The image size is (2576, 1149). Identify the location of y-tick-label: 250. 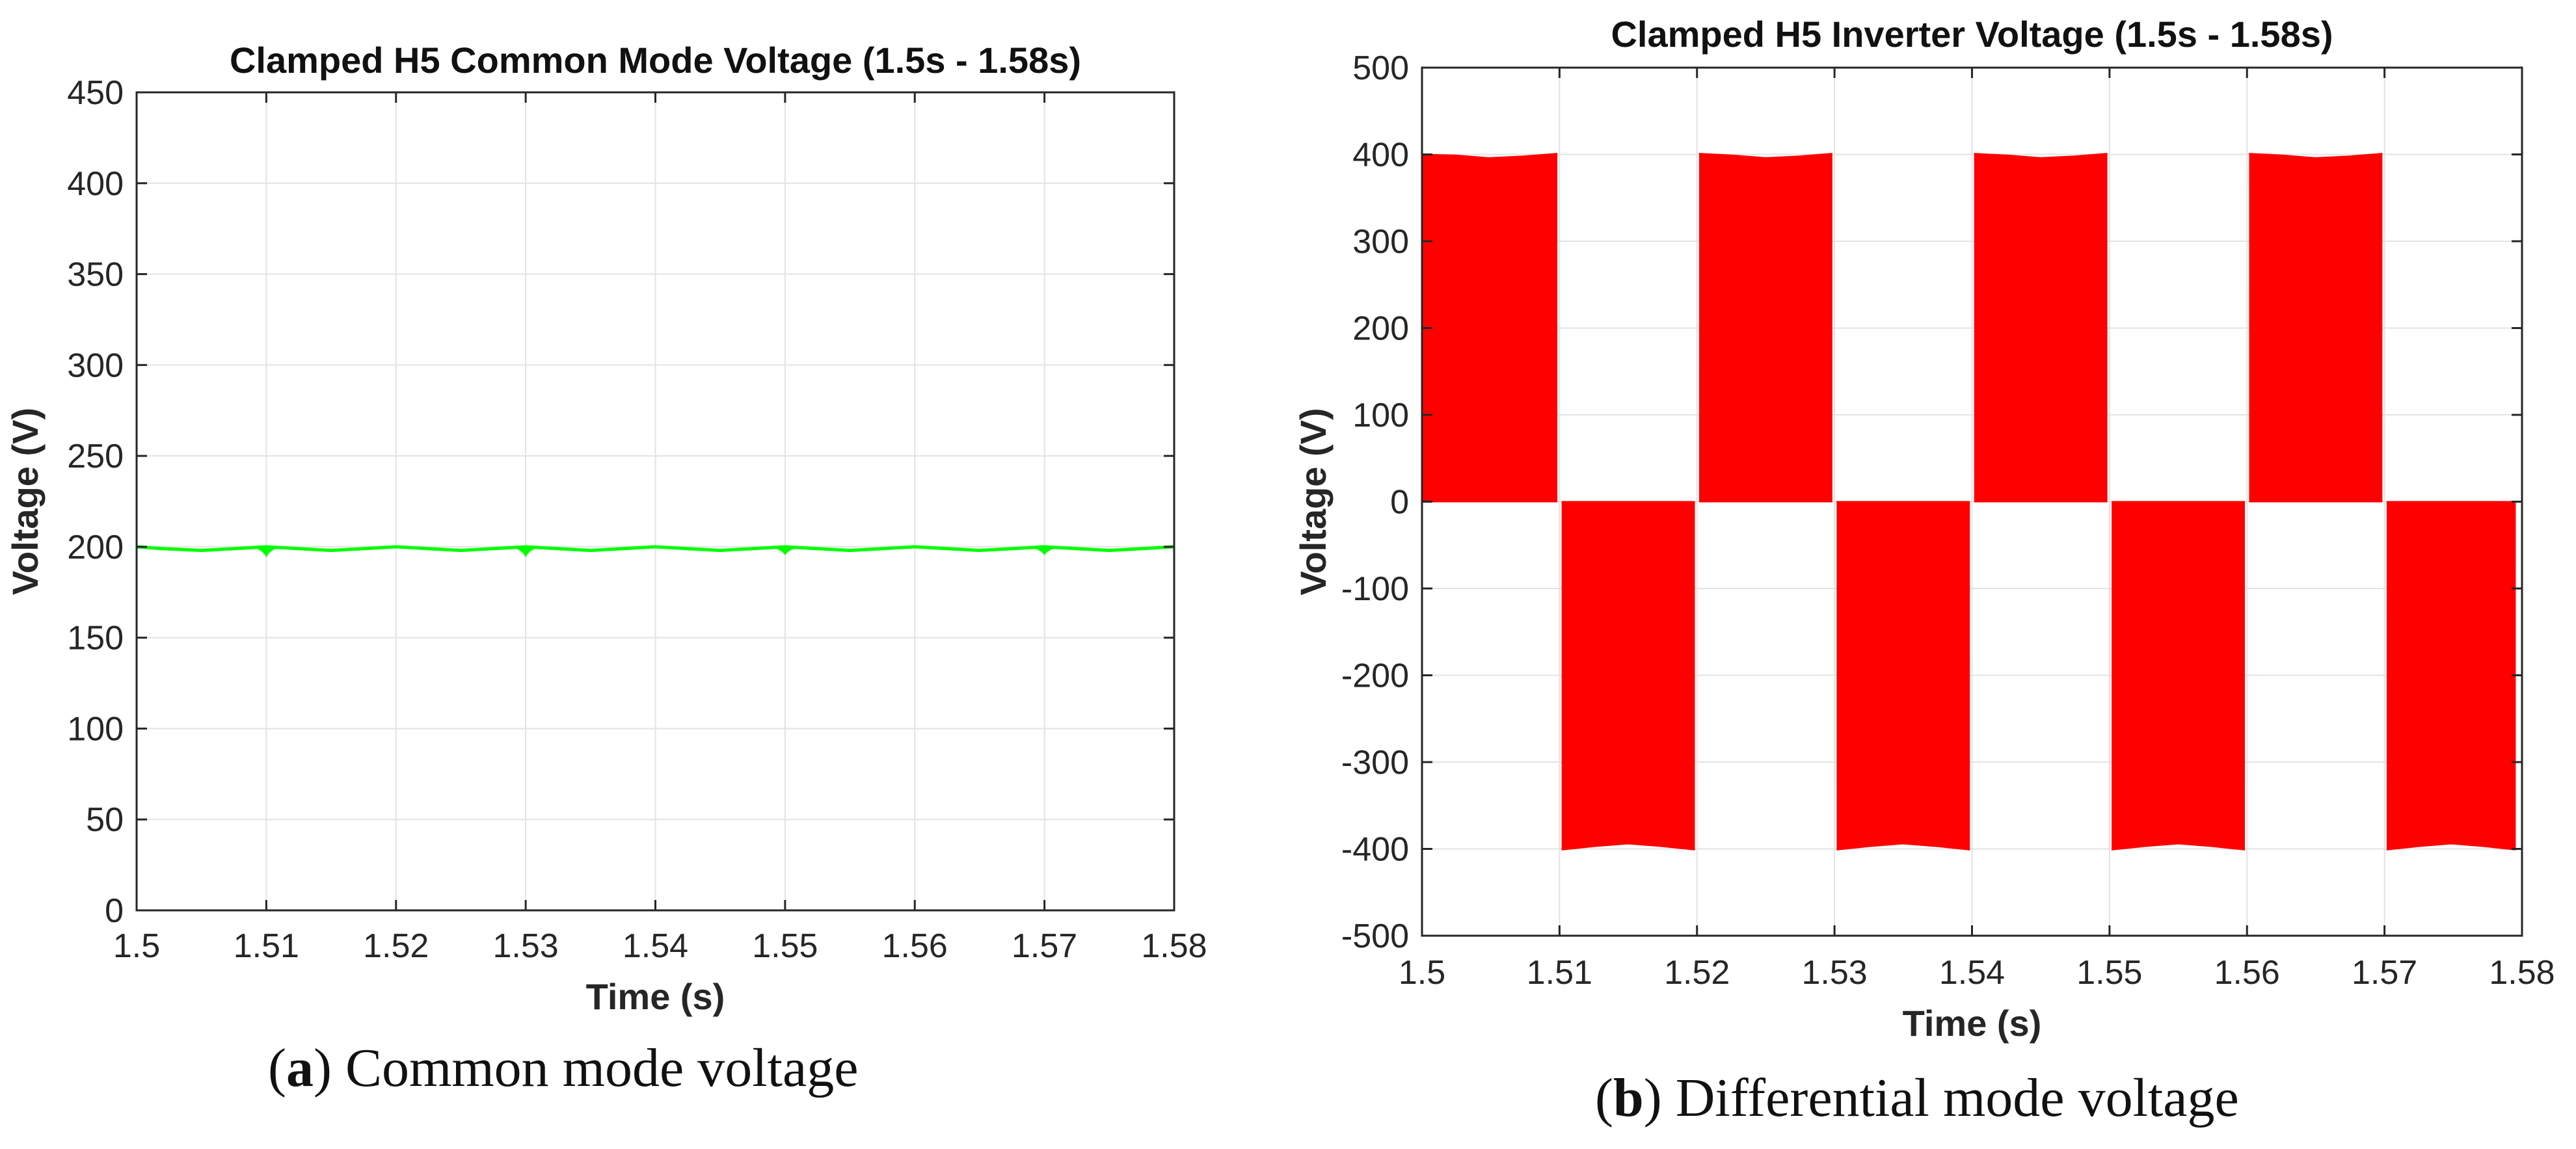
(95, 457).